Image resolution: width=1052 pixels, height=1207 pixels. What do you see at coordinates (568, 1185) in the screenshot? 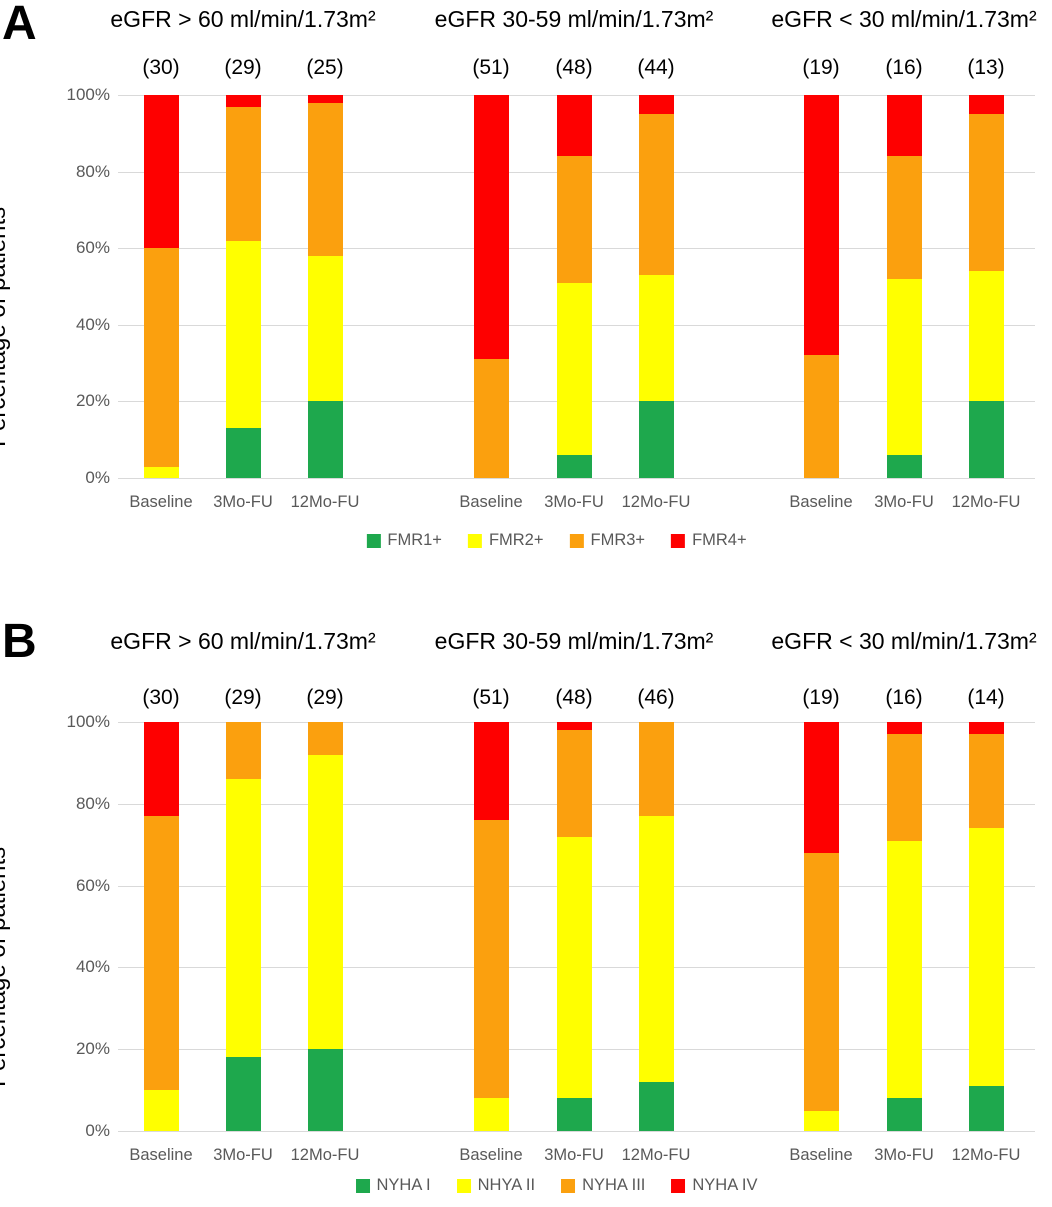
I see `legend-swatch-nyha-iii` at bounding box center [568, 1185].